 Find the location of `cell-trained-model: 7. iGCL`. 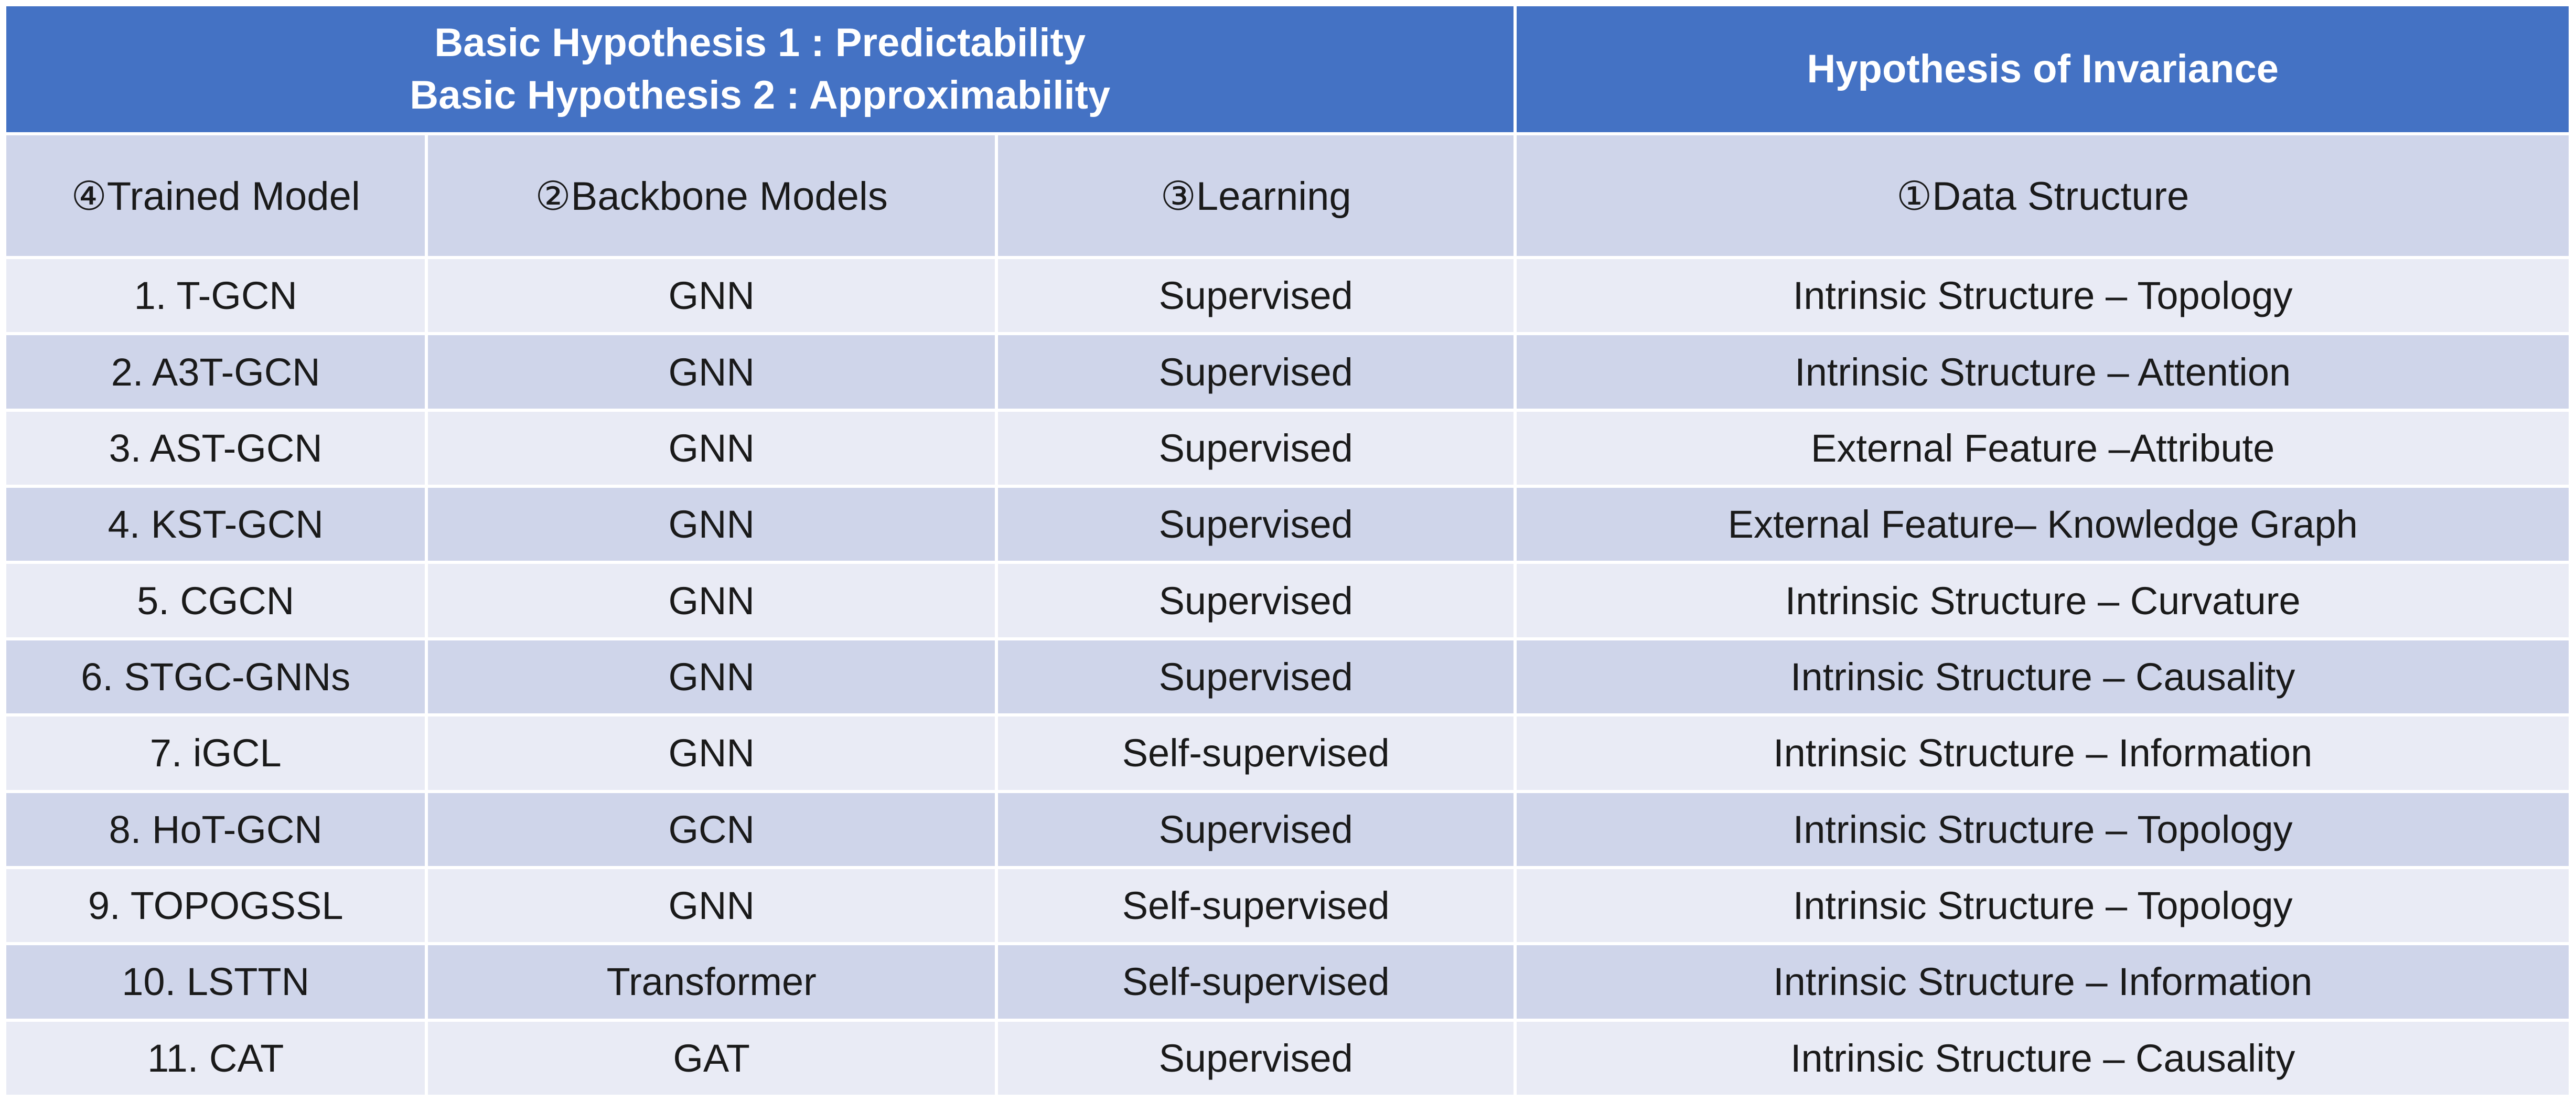

cell-trained-model: 7. iGCL is located at coordinates (215, 754).